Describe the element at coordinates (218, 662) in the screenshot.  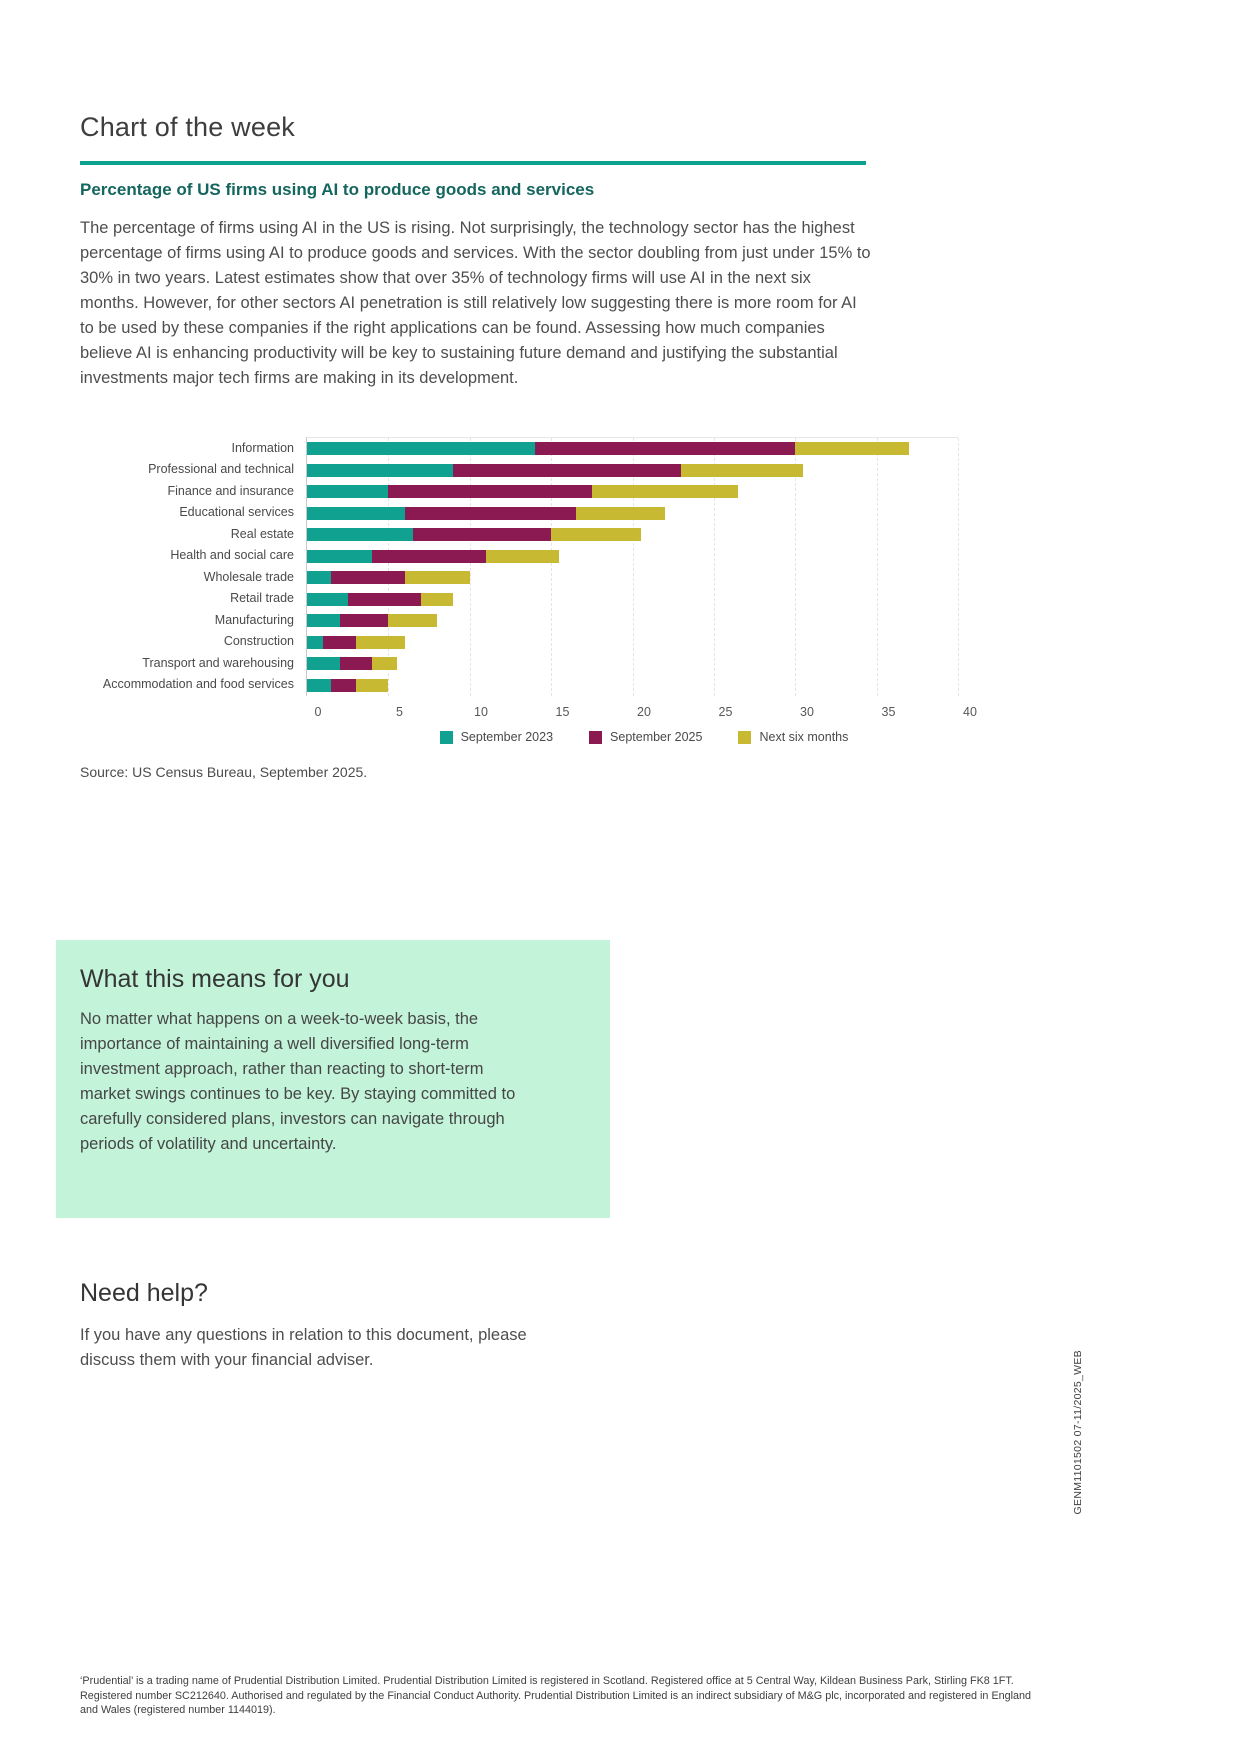
I see `category-label: Transport and warehousing` at that location.